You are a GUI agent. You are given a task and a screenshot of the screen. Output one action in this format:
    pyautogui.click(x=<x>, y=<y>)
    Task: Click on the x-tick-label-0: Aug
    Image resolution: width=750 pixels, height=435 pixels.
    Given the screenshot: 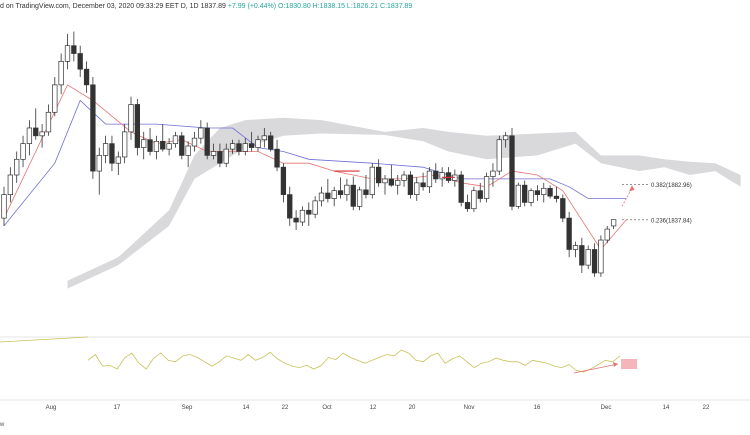 What is the action you would take?
    pyautogui.click(x=51, y=408)
    